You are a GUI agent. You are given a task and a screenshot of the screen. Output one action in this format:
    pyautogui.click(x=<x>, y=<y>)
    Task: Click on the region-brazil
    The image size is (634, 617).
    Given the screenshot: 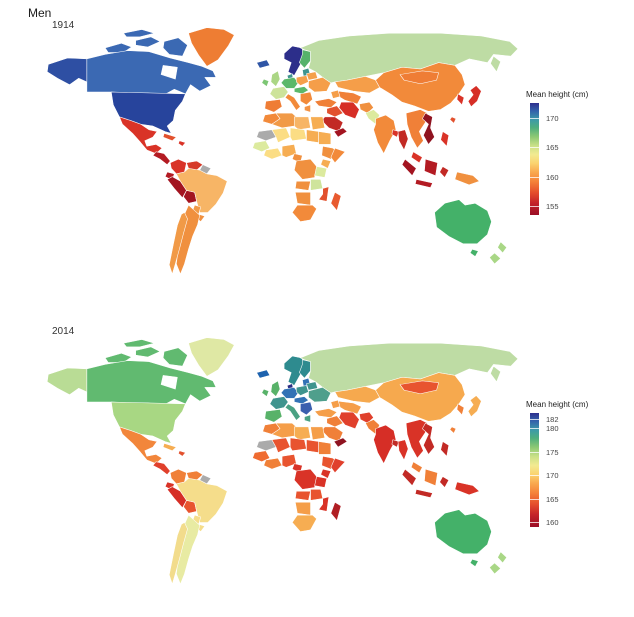 What is the action you would take?
    pyautogui.click(x=202, y=500)
    